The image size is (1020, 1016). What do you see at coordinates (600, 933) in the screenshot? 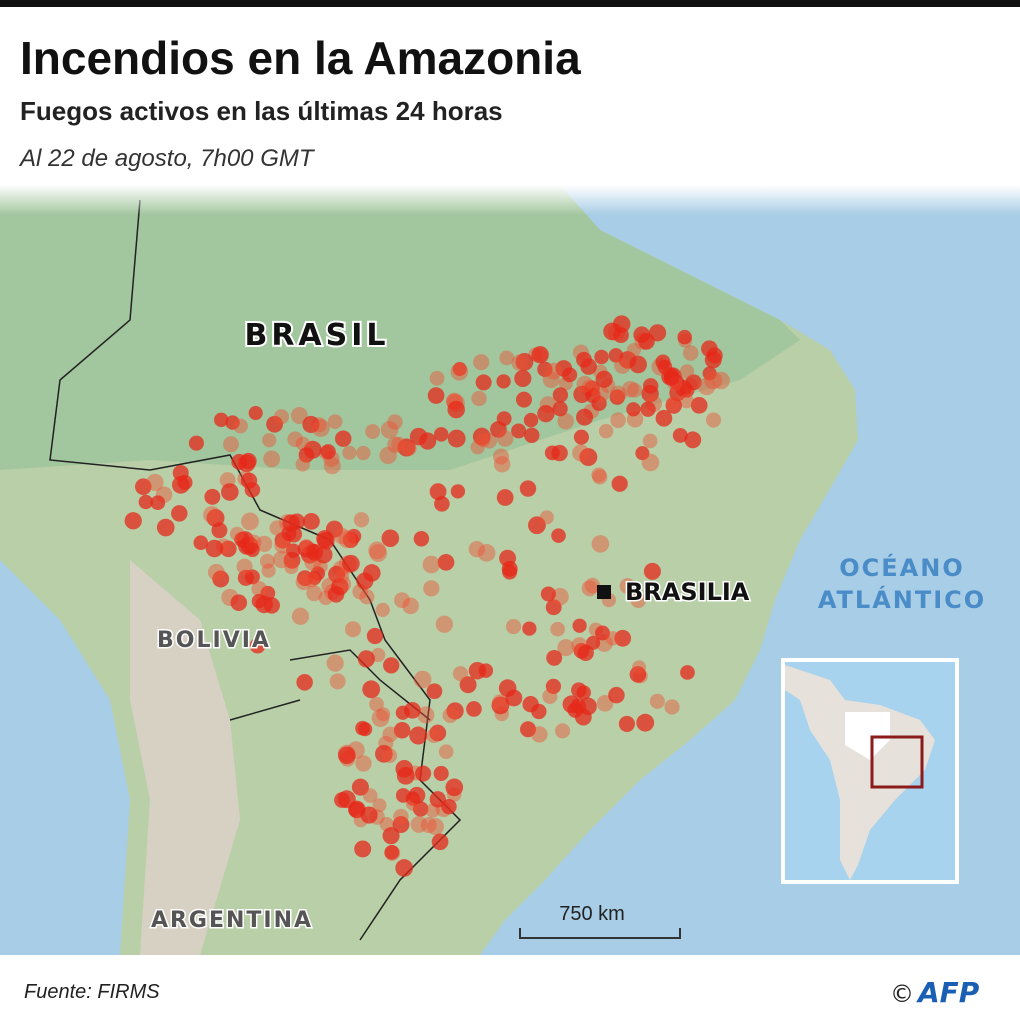
I see `scale-bar` at bounding box center [600, 933].